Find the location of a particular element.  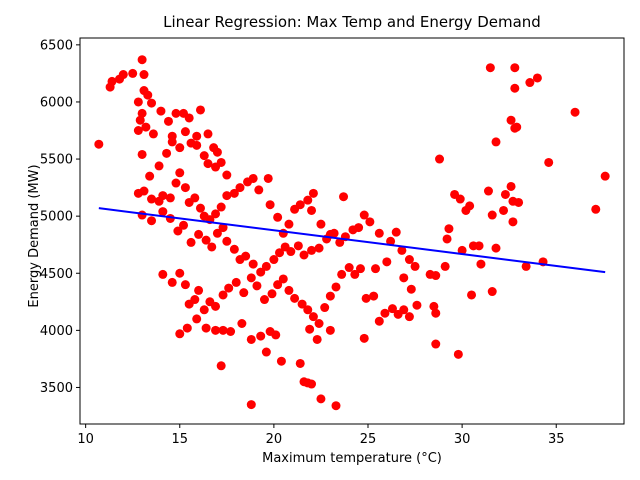

x-tick-label: 25 is located at coordinates (368, 439).